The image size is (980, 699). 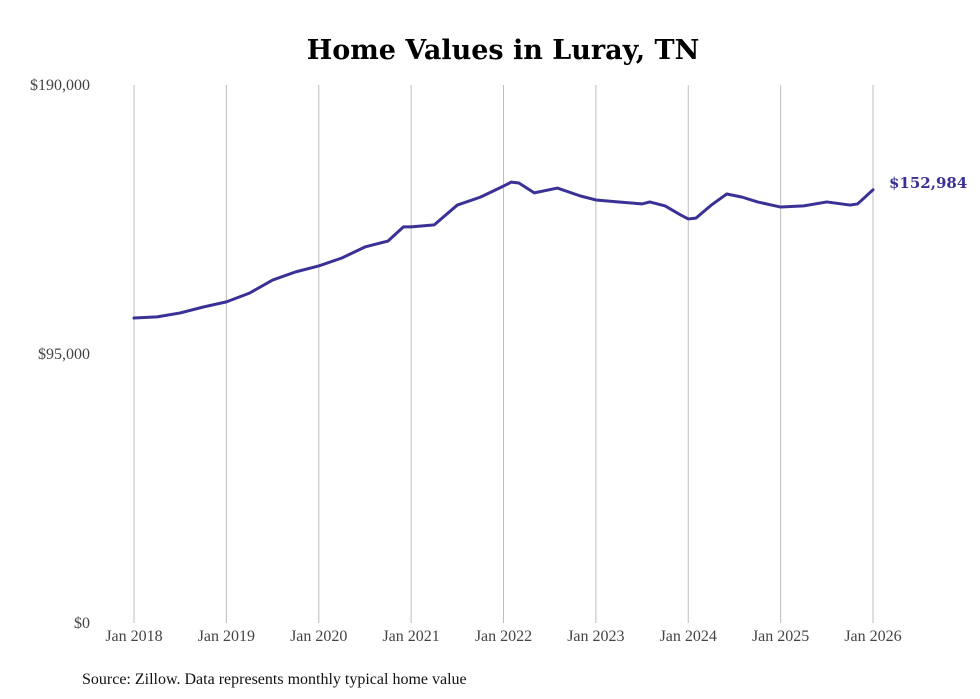 What do you see at coordinates (688, 636) in the screenshot?
I see `x-tick-label: Jan 2024` at bounding box center [688, 636].